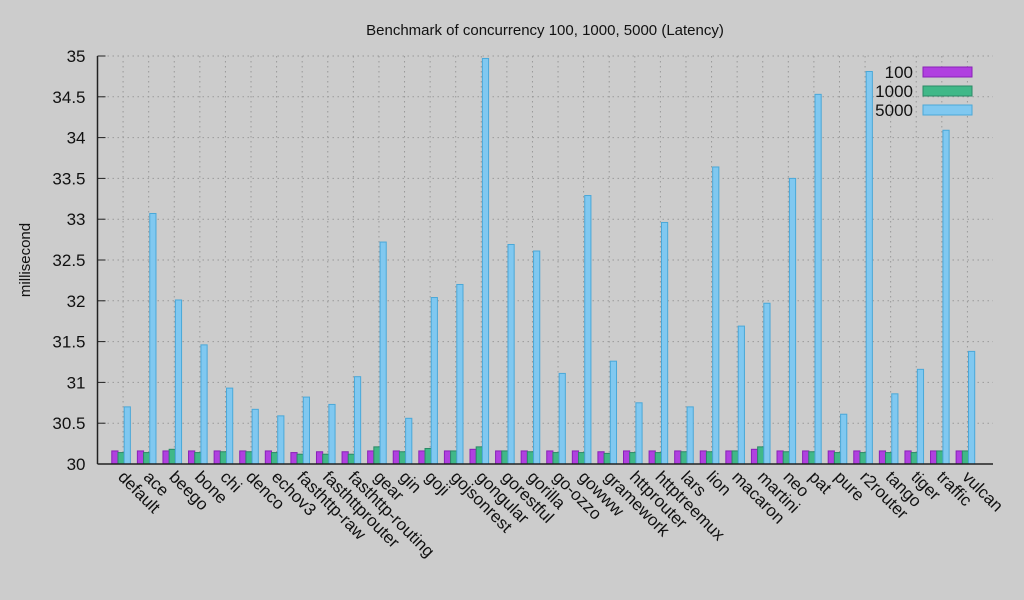 Image resolution: width=1024 pixels, height=600 pixels. What do you see at coordinates (68, 97) in the screenshot?
I see `y-tick-label: 34.5` at bounding box center [68, 97].